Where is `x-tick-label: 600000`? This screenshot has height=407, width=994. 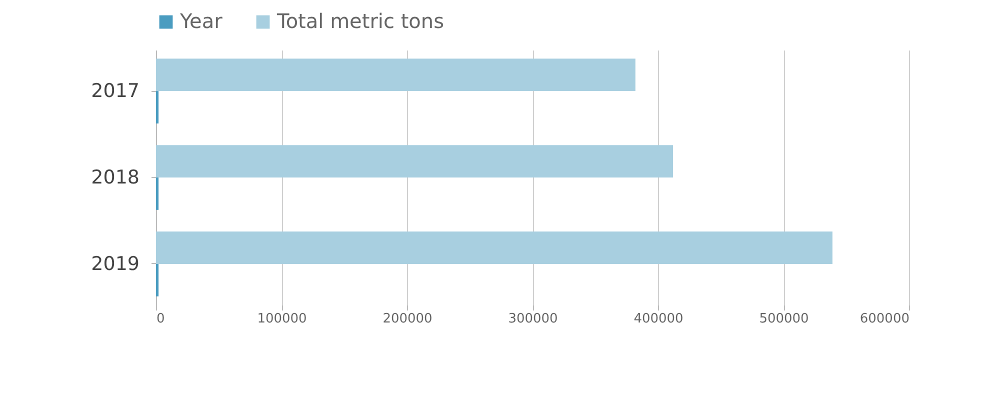
x-tick-label: 600000 is located at coordinates (885, 319).